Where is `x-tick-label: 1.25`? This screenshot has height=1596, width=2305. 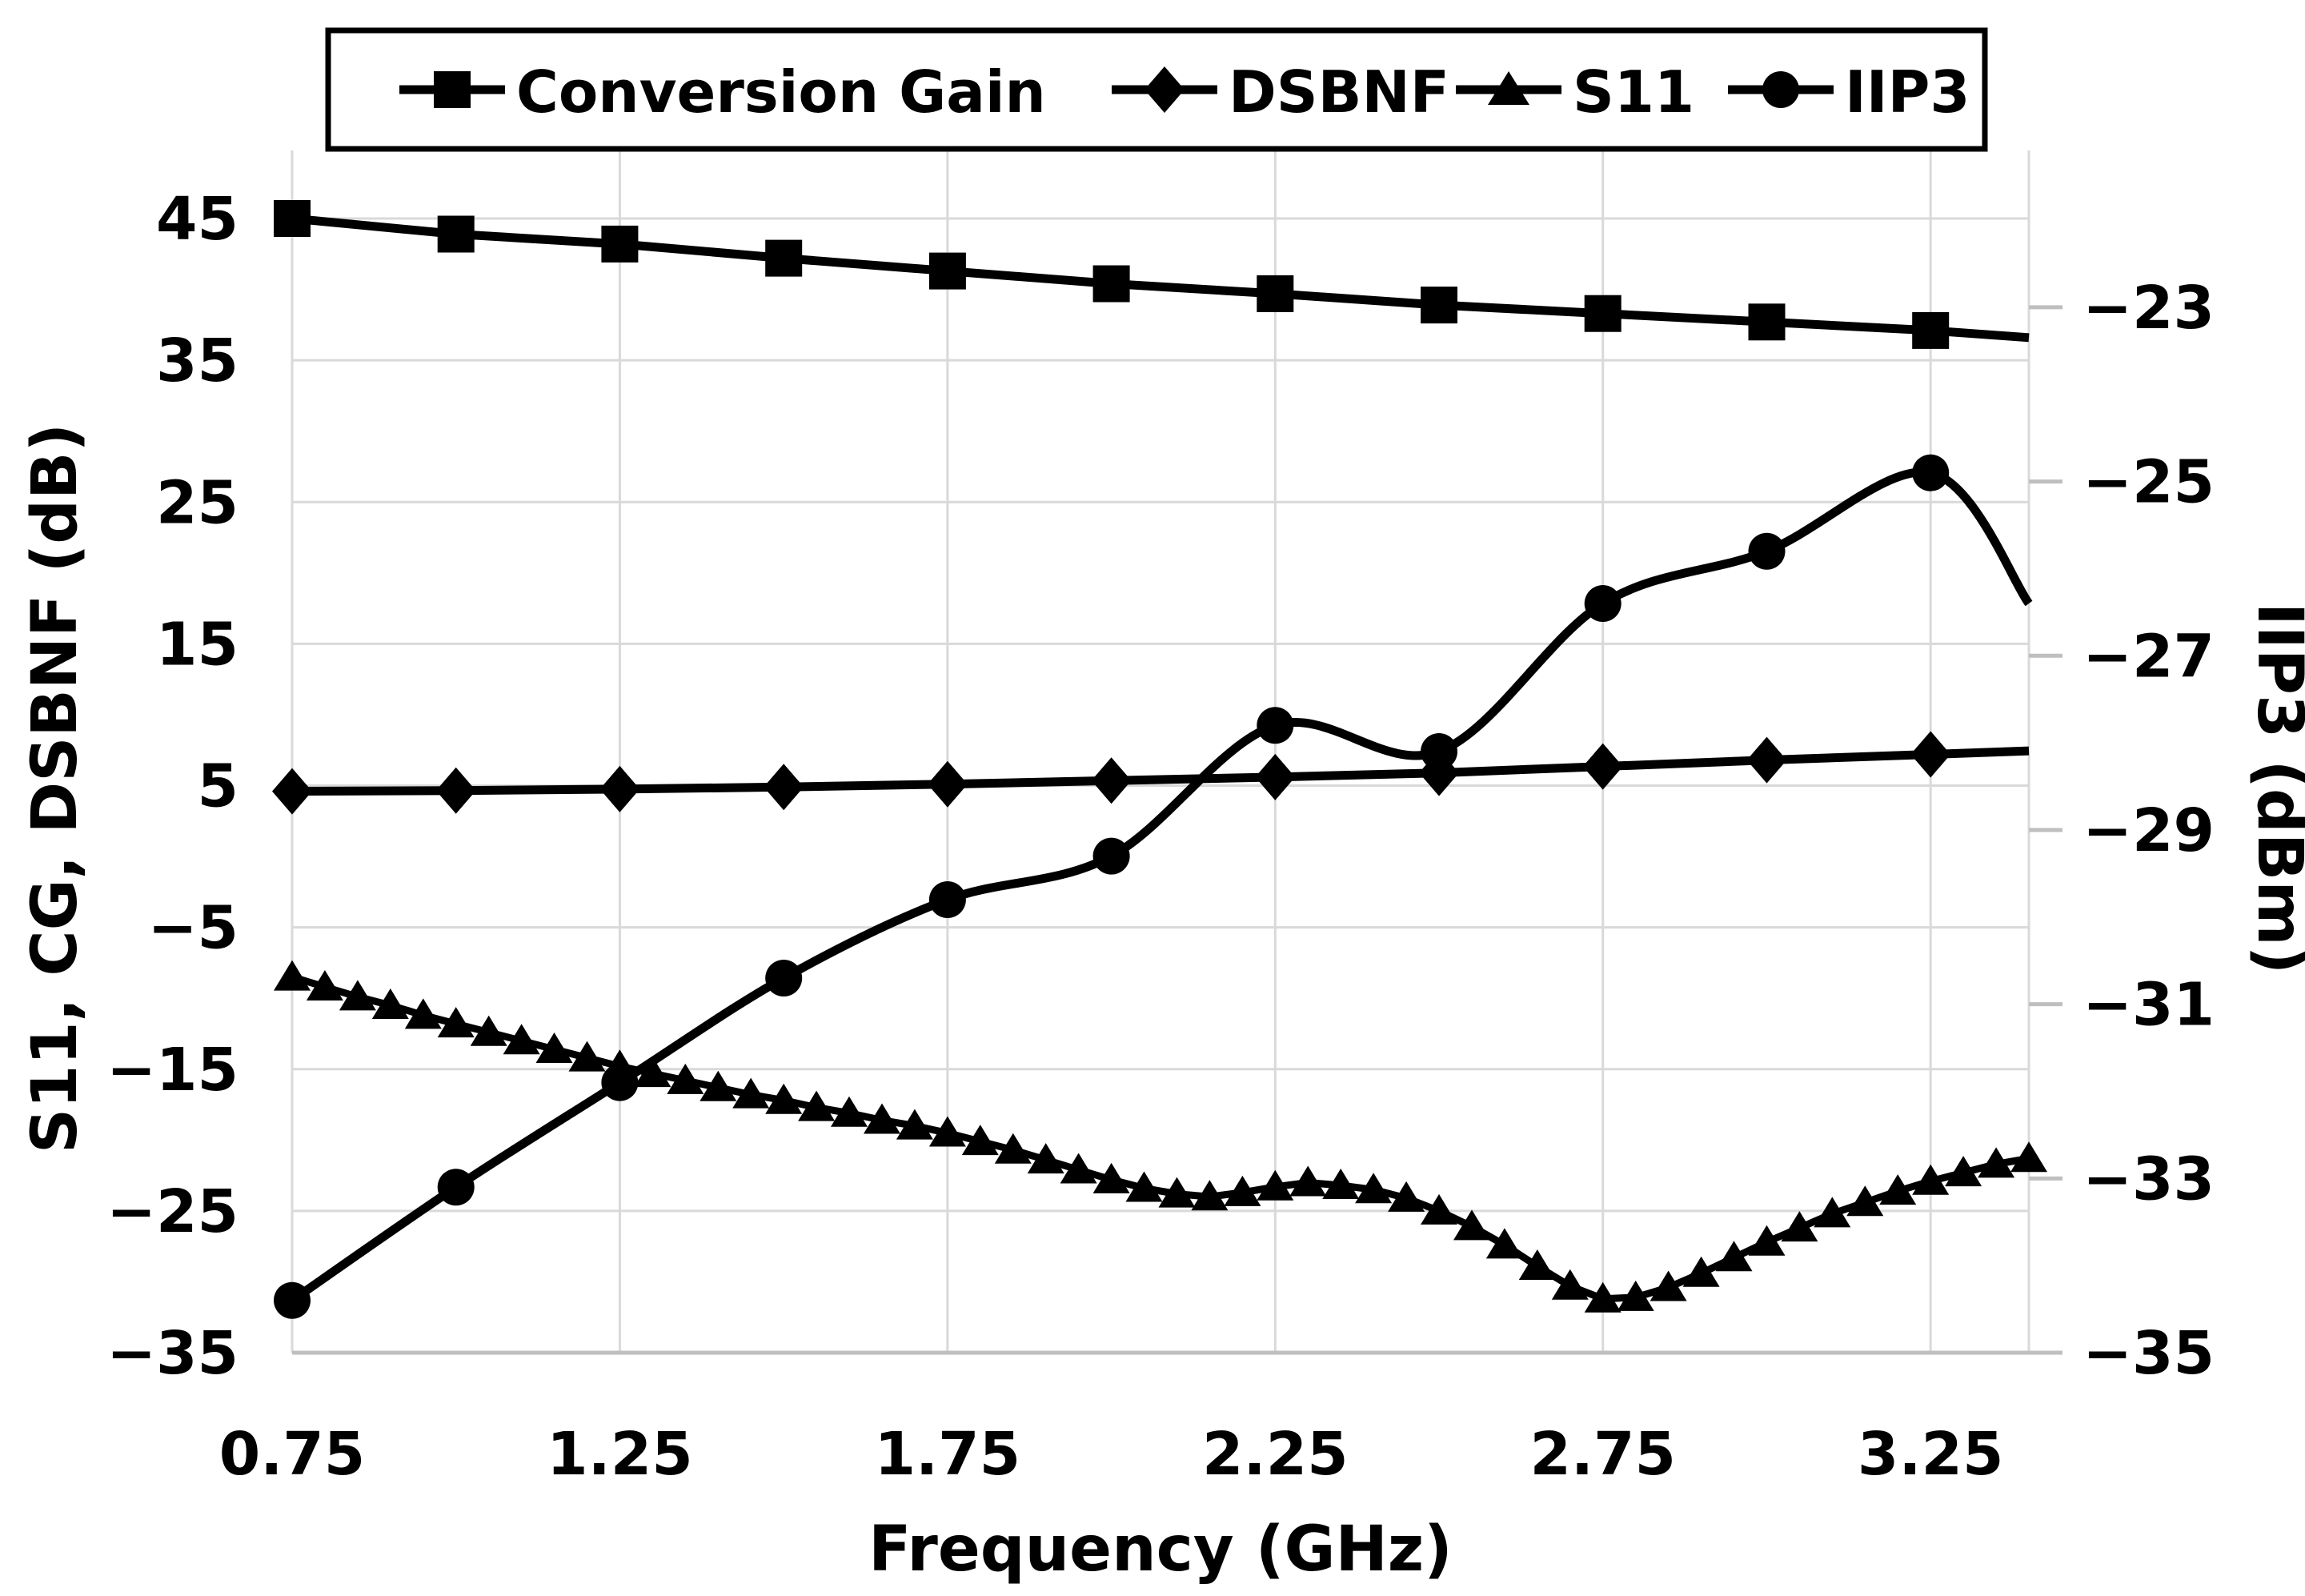 x-tick-label: 1.25 is located at coordinates (620, 1454).